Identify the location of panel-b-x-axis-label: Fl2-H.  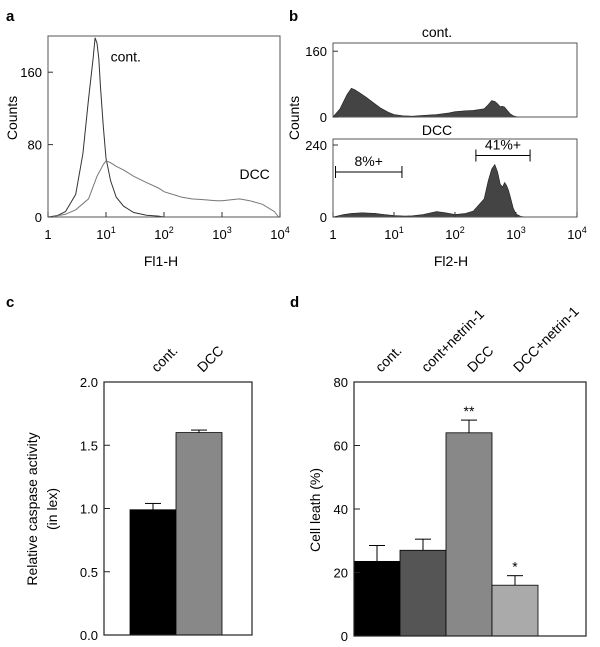
(451, 261).